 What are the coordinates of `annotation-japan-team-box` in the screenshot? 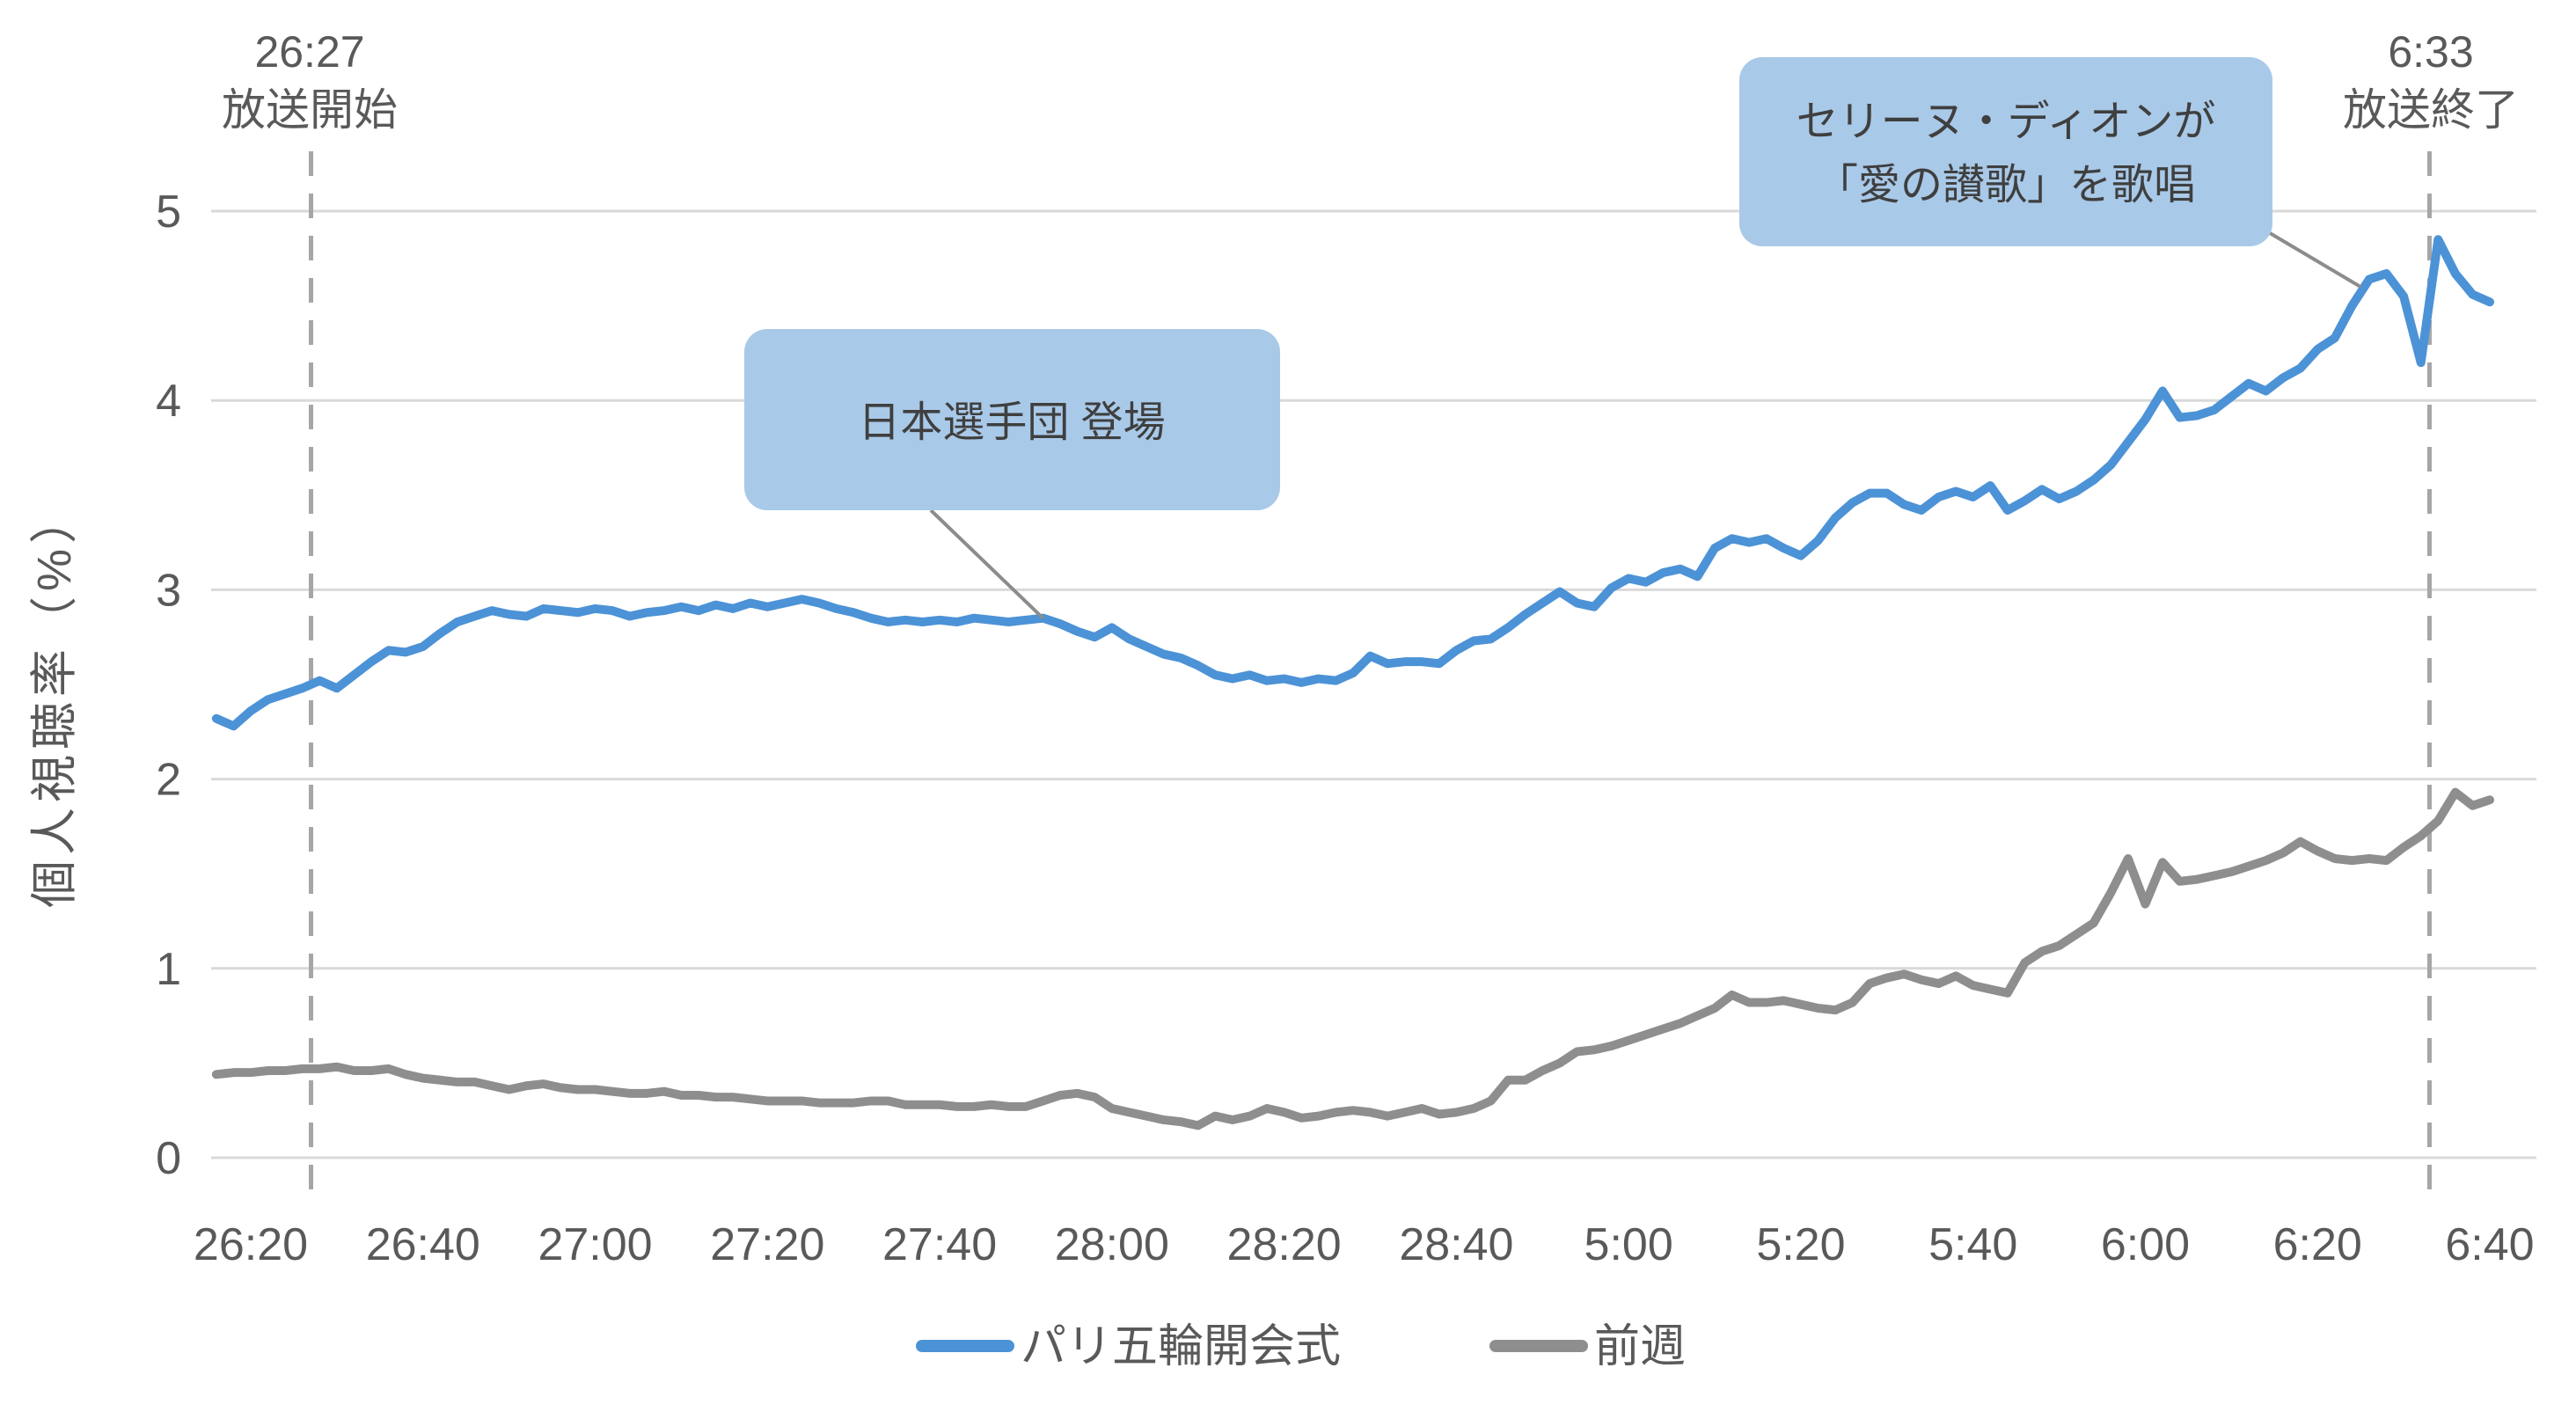 It's located at (1012, 419).